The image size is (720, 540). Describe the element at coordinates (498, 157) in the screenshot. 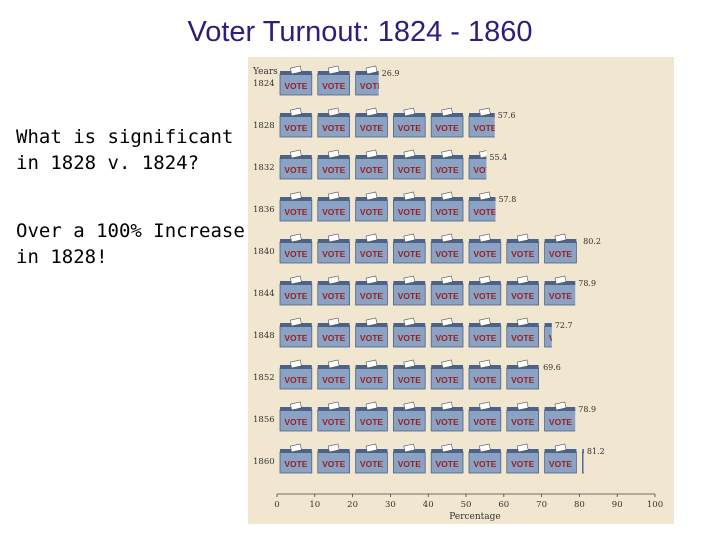

I see `data-label: 55.4` at that location.